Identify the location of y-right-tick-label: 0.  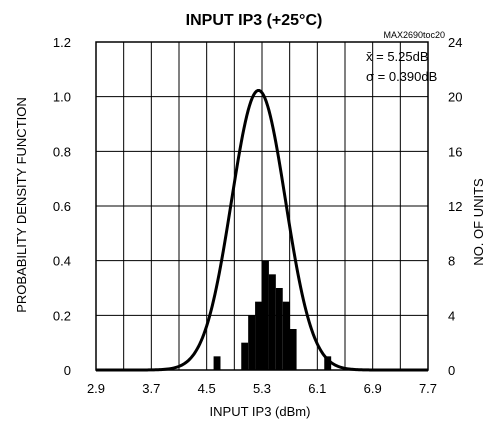
(451, 370).